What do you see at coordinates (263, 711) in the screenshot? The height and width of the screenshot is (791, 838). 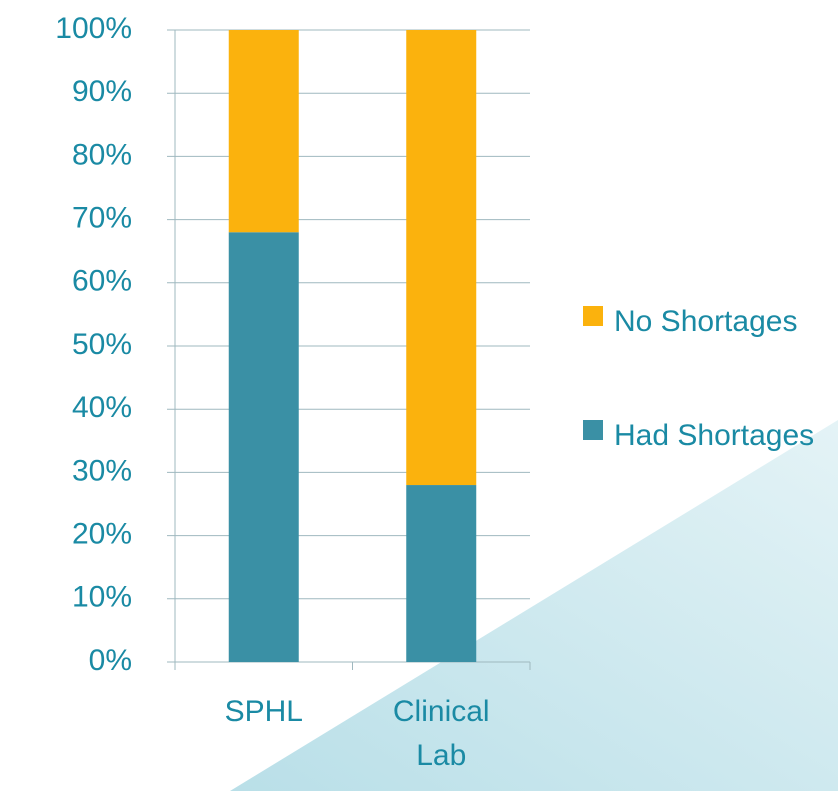 I see `x-tick-label: SPHL` at bounding box center [263, 711].